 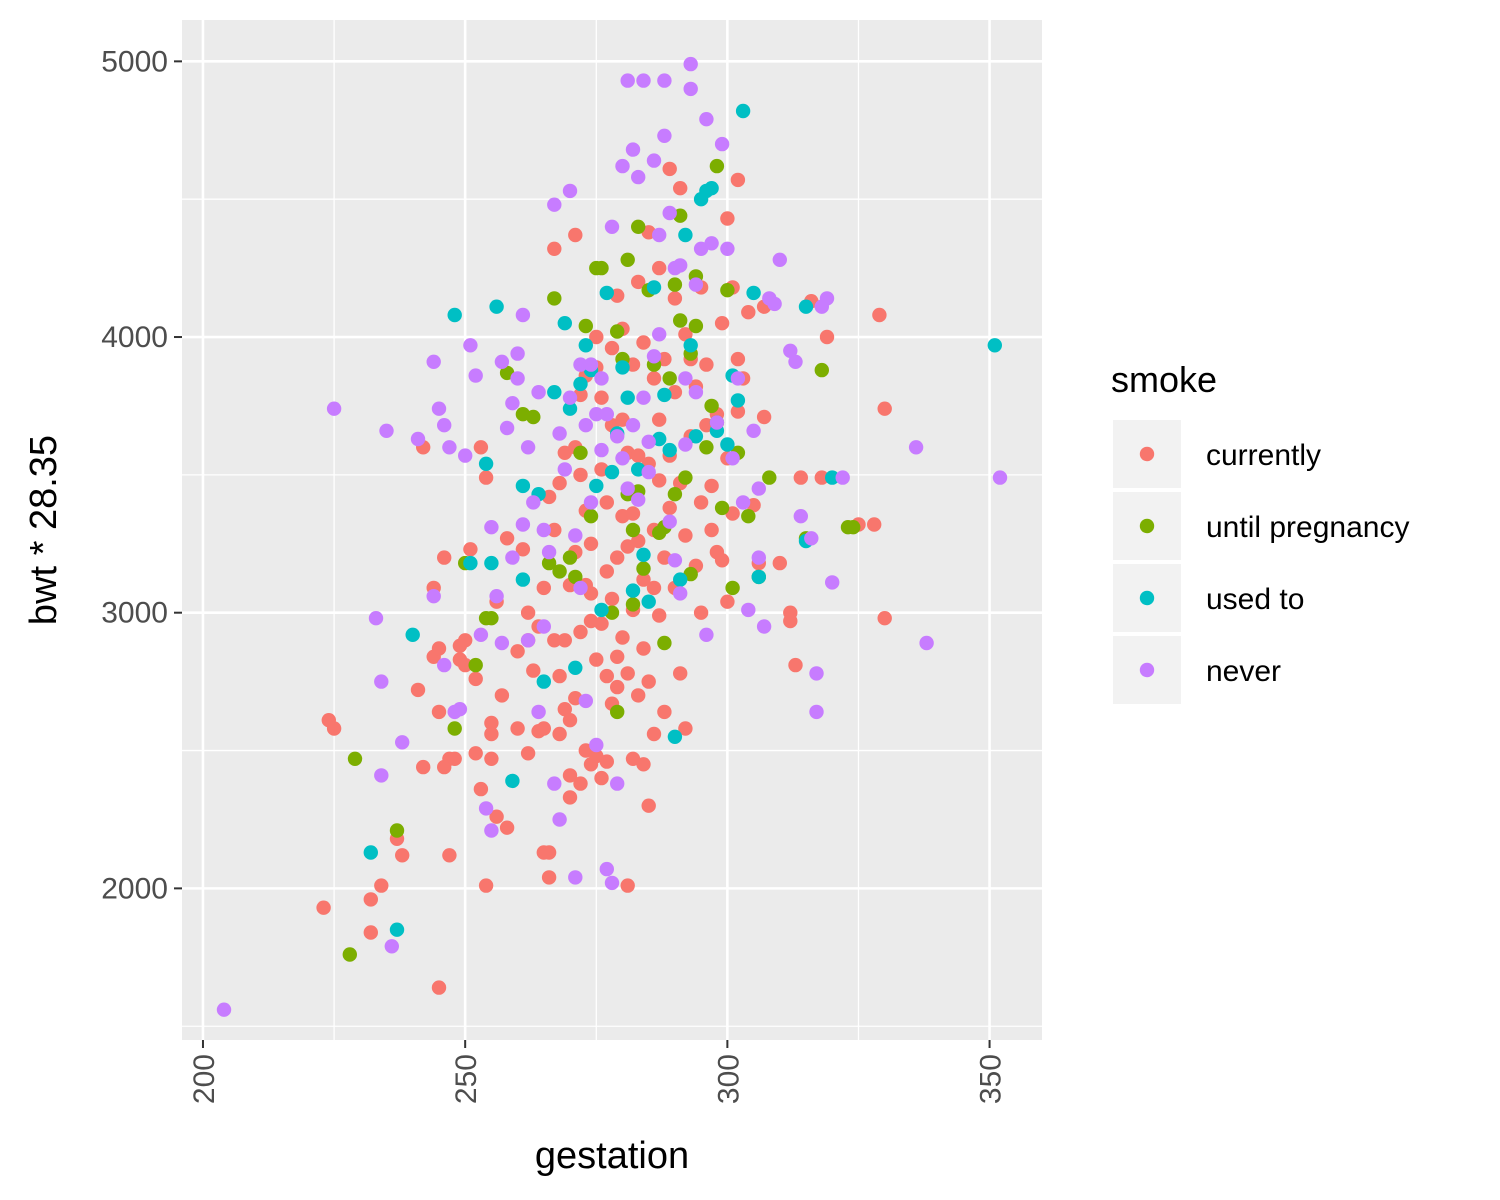 I want to click on x-tick-label: 300, so click(x=728, y=1079).